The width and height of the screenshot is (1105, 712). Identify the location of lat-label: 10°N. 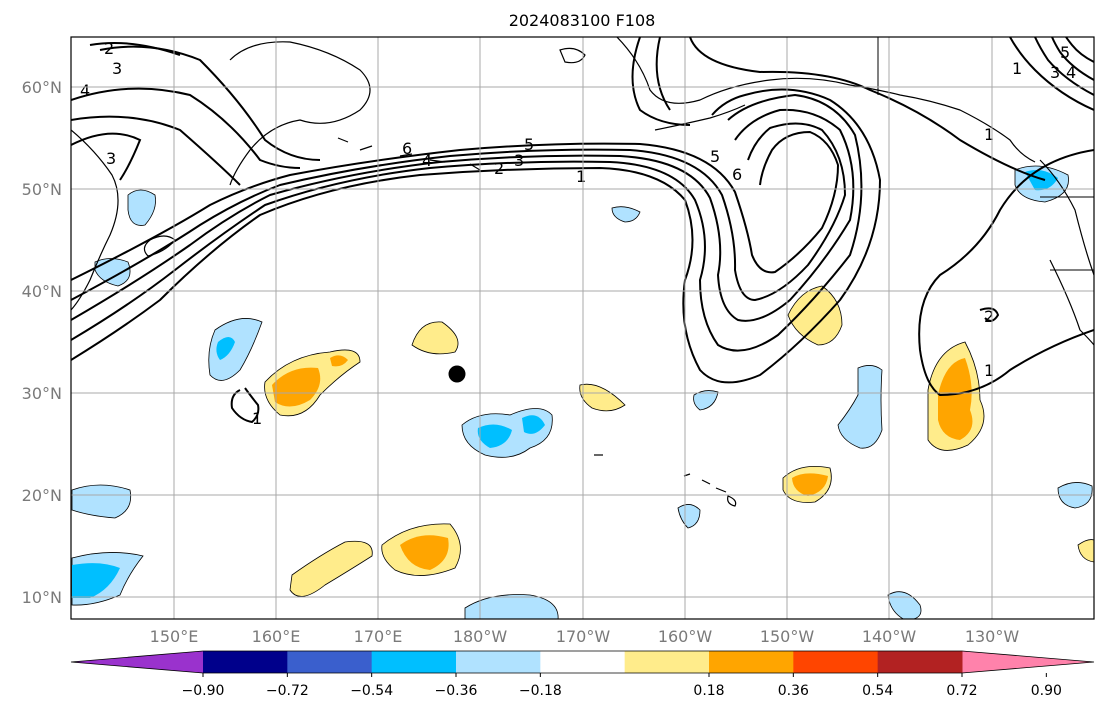
(42, 597).